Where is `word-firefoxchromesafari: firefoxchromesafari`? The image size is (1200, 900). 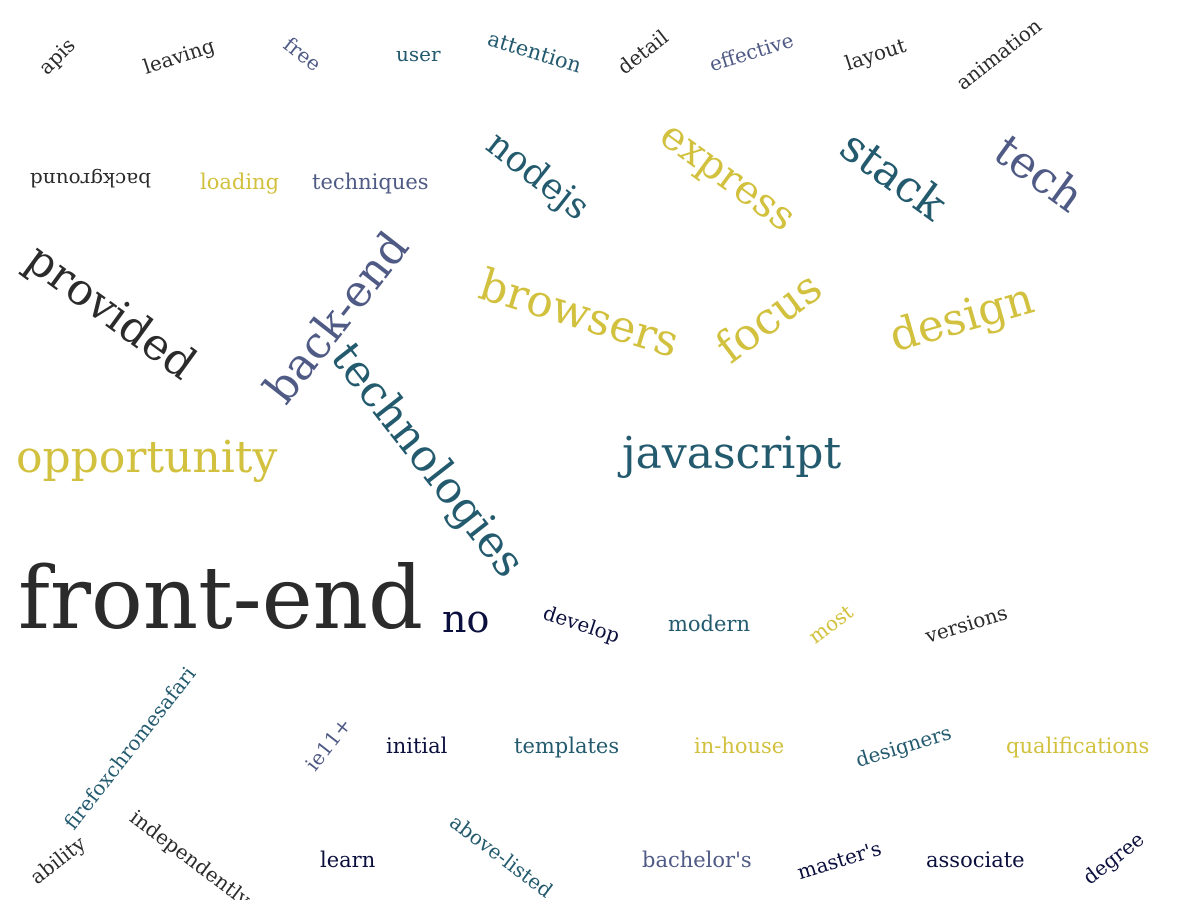 word-firefoxchromesafari: firefoxchromesafari is located at coordinates (129, 748).